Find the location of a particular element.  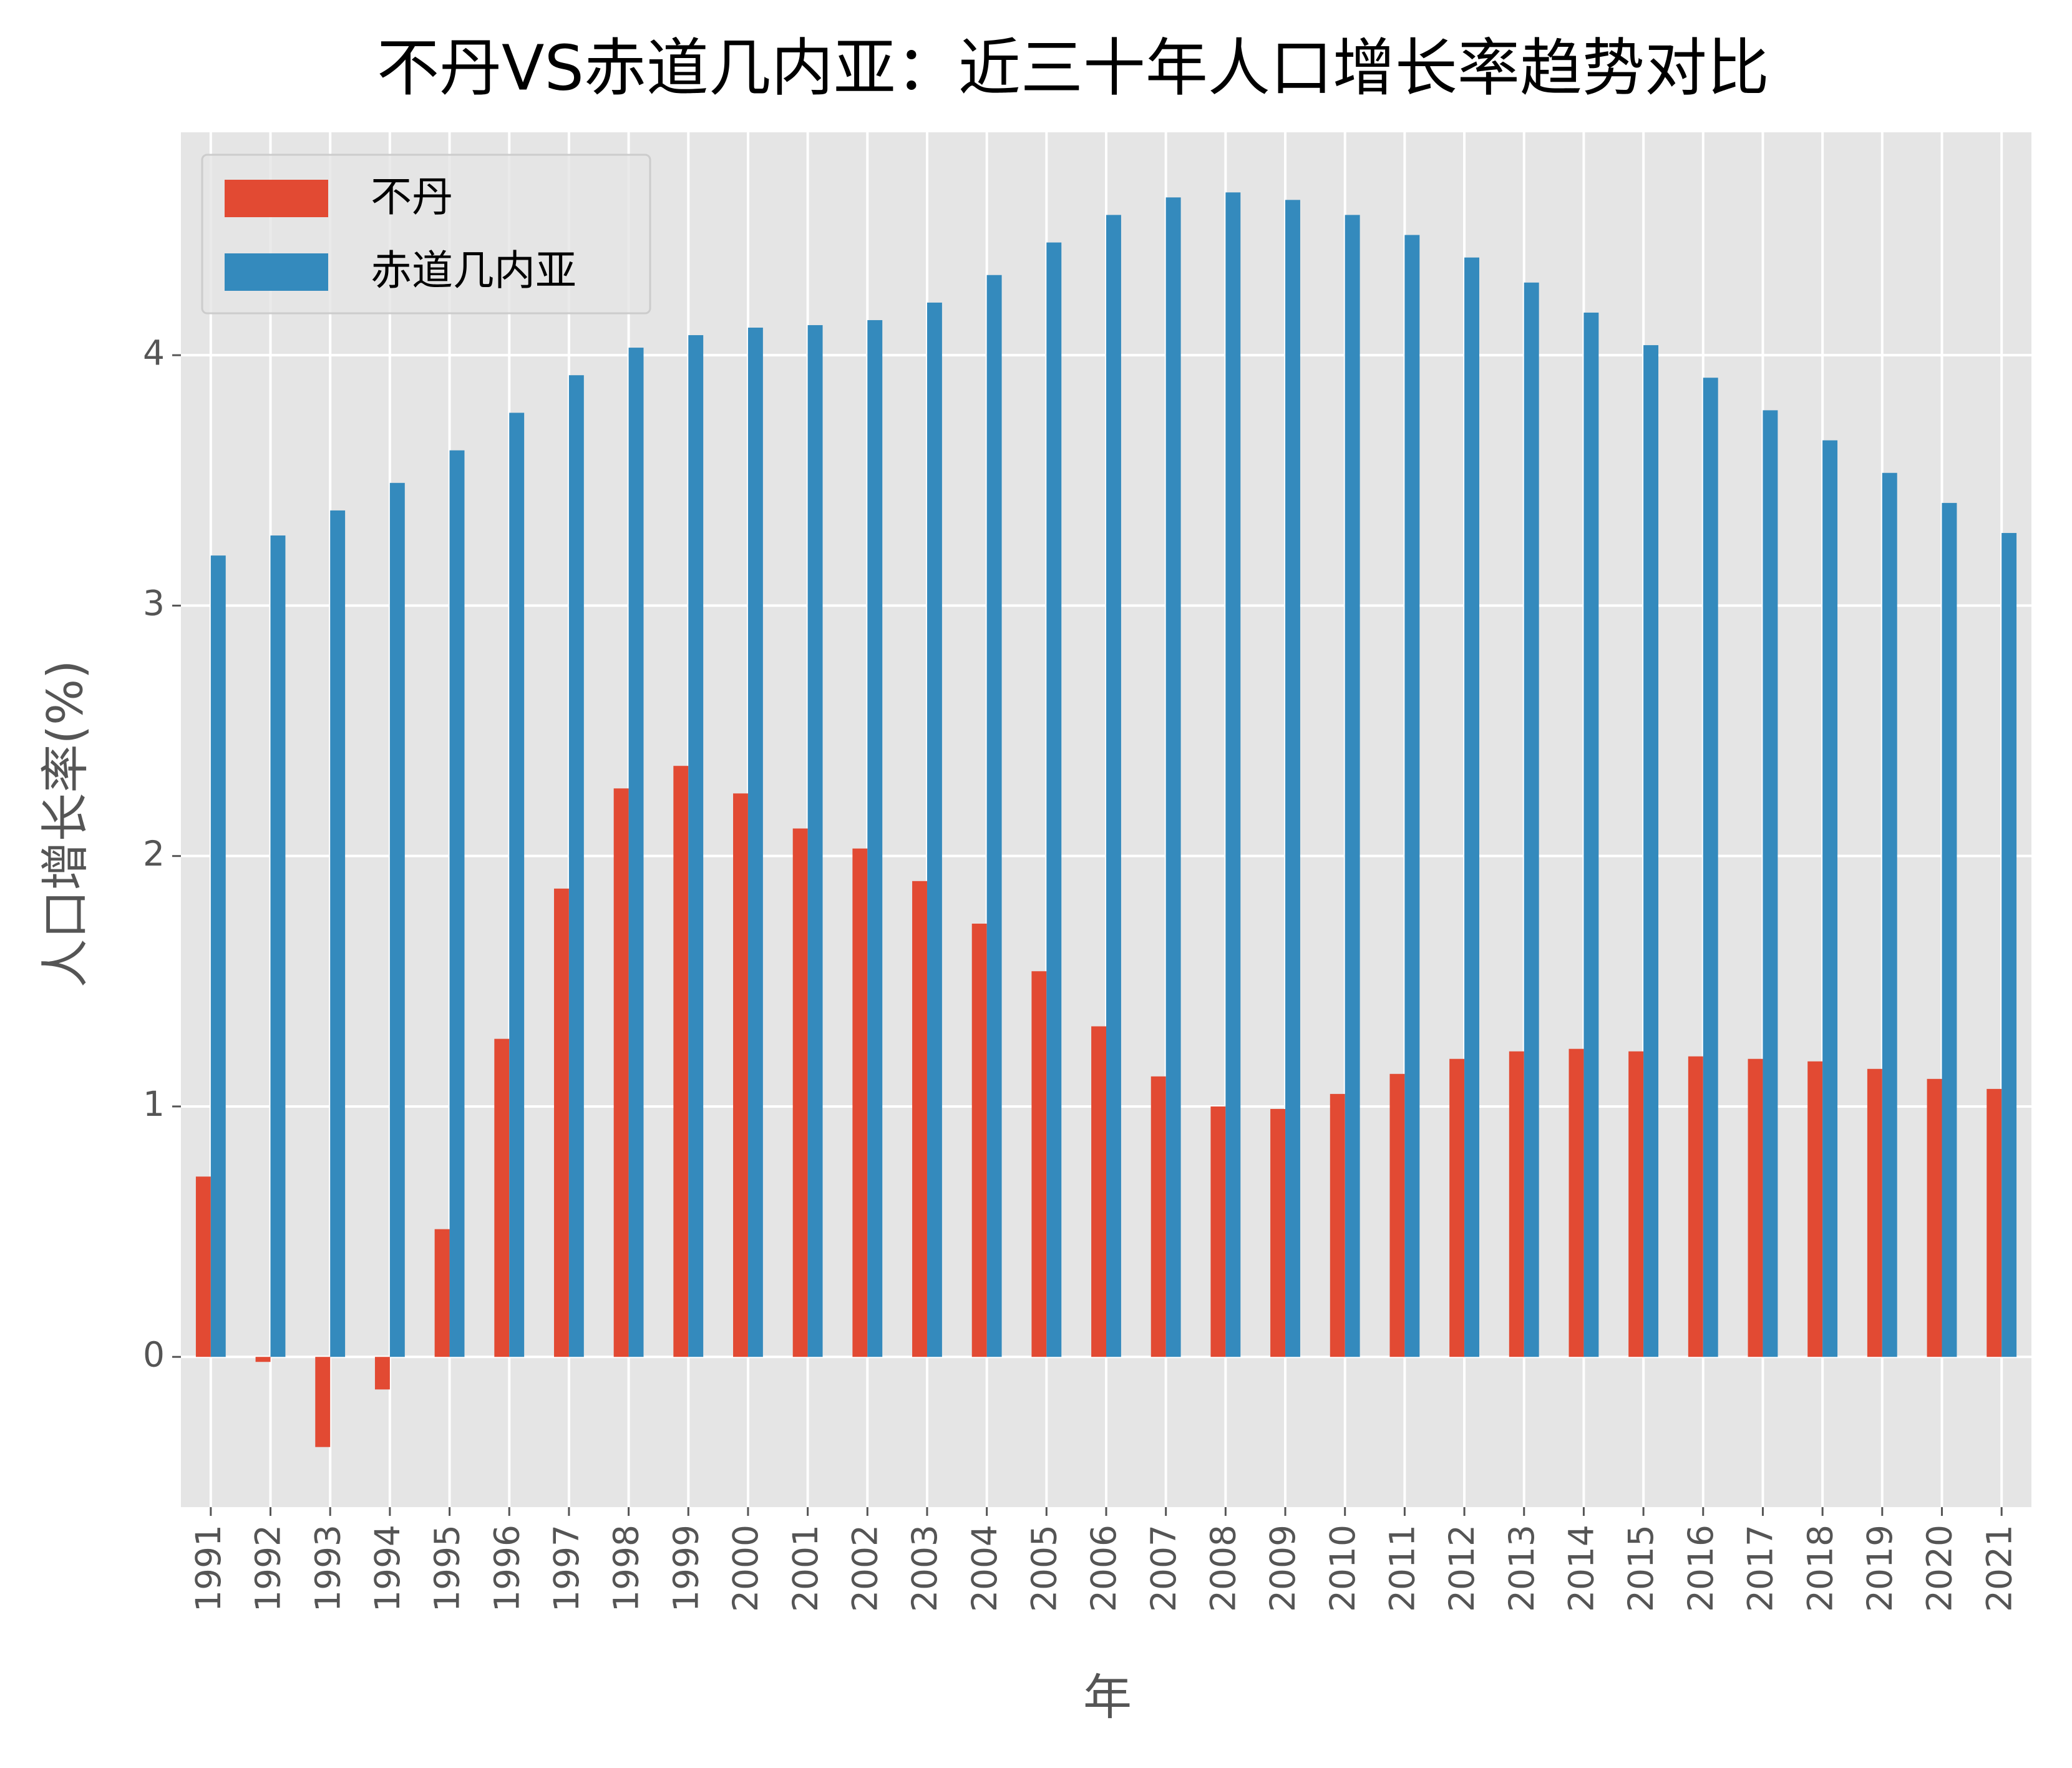

x-tick-label: 1998 is located at coordinates (626, 1569).